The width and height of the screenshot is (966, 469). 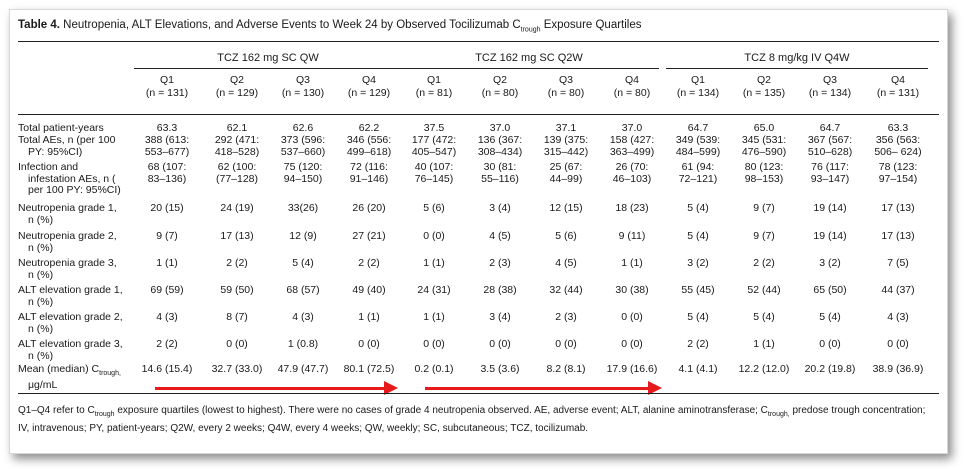 What do you see at coordinates (303, 173) in the screenshot?
I see `table-cell: 75 (120: 94–150)` at bounding box center [303, 173].